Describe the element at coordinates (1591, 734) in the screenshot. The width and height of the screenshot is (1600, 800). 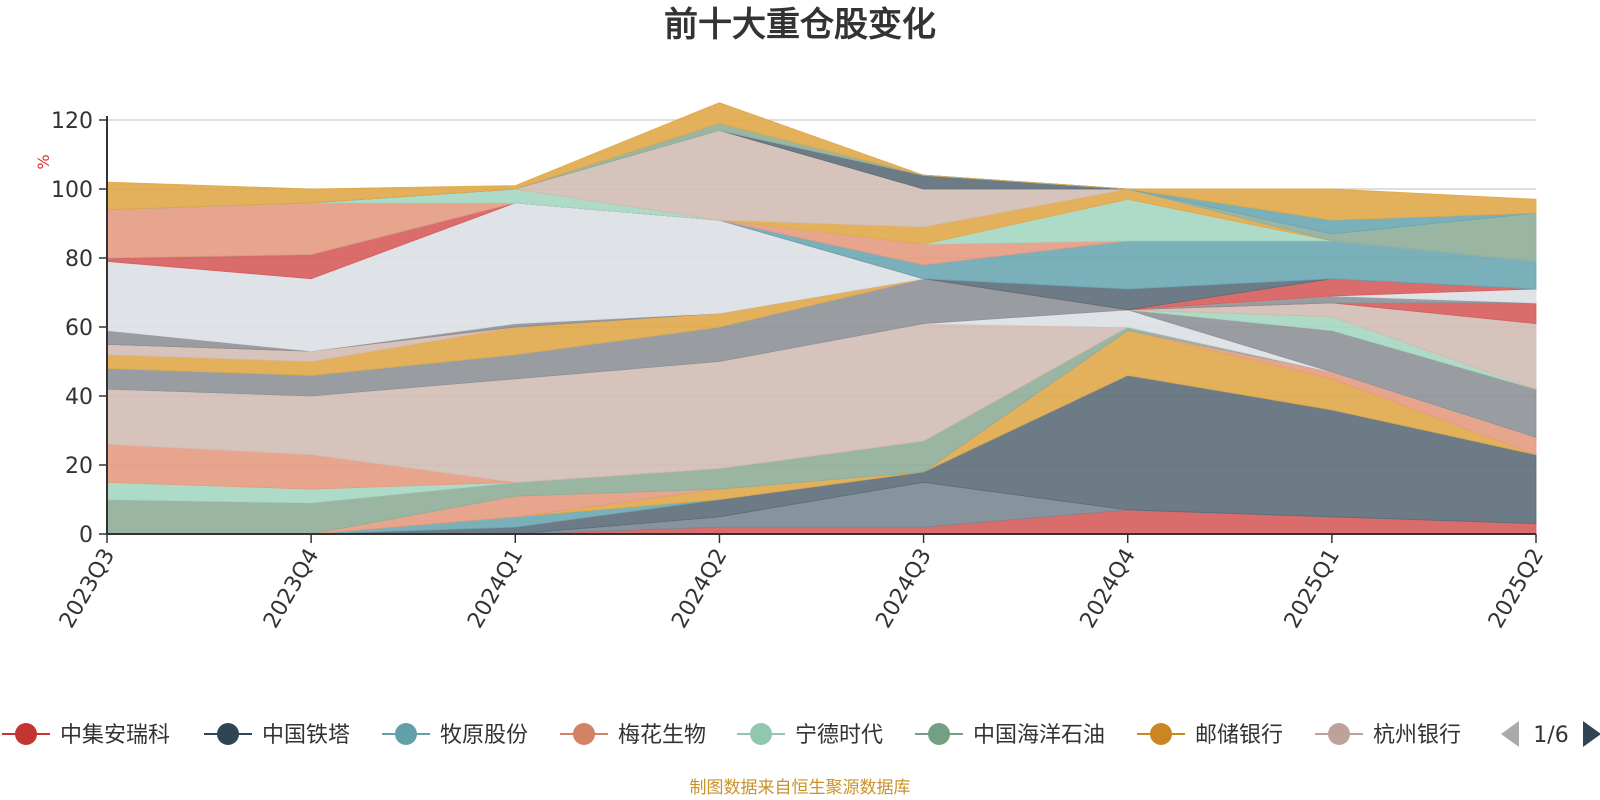
I see `legend-next-icon` at that location.